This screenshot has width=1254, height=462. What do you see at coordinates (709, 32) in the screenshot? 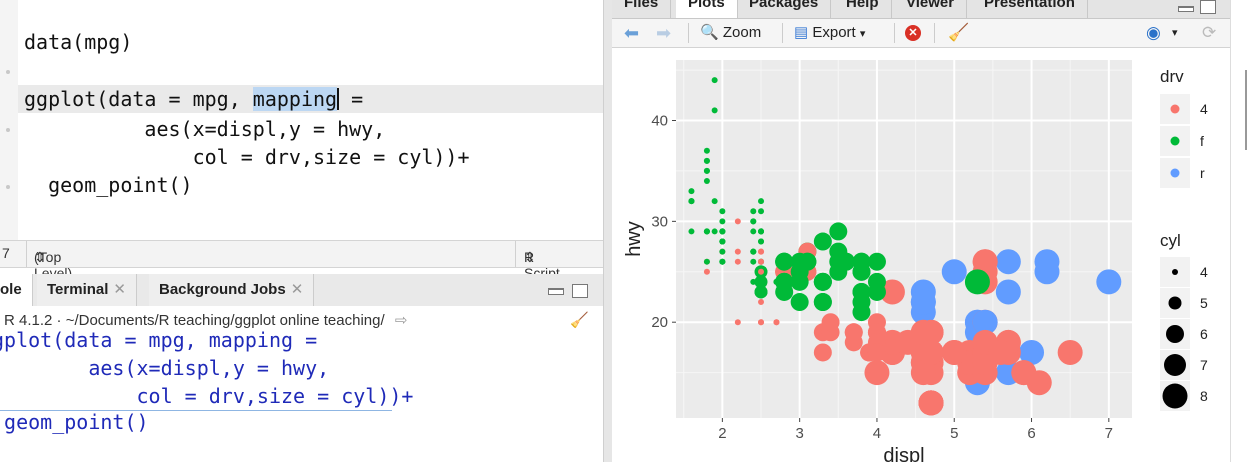
I see `magnifier-icon: 🔍` at bounding box center [709, 32].